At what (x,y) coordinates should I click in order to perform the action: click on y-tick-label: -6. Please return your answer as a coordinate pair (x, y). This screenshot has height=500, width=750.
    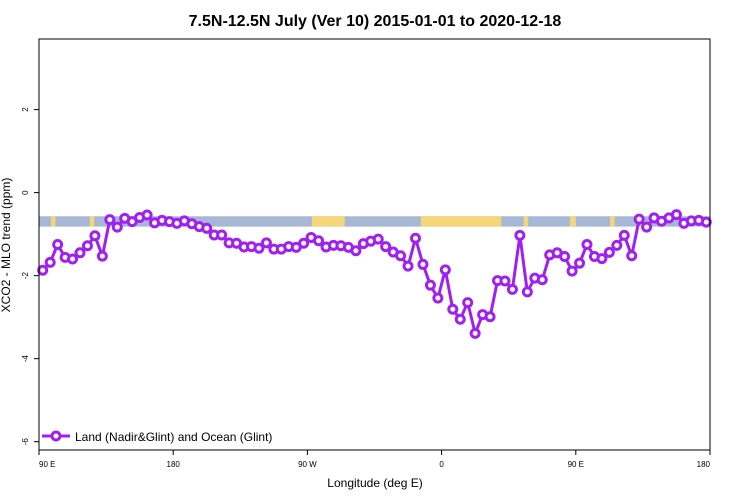
    Looking at the image, I should click on (25, 442).